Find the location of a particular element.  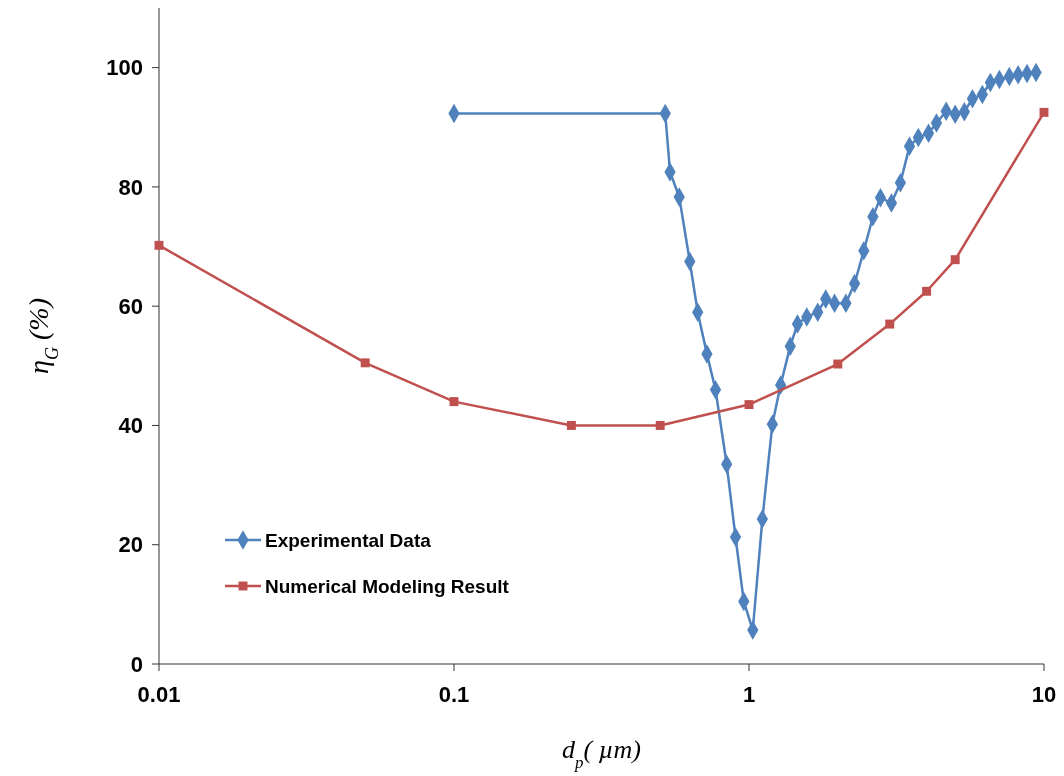

x-axis-title: d$_{p}$( µm) is located at coordinates (601, 753).